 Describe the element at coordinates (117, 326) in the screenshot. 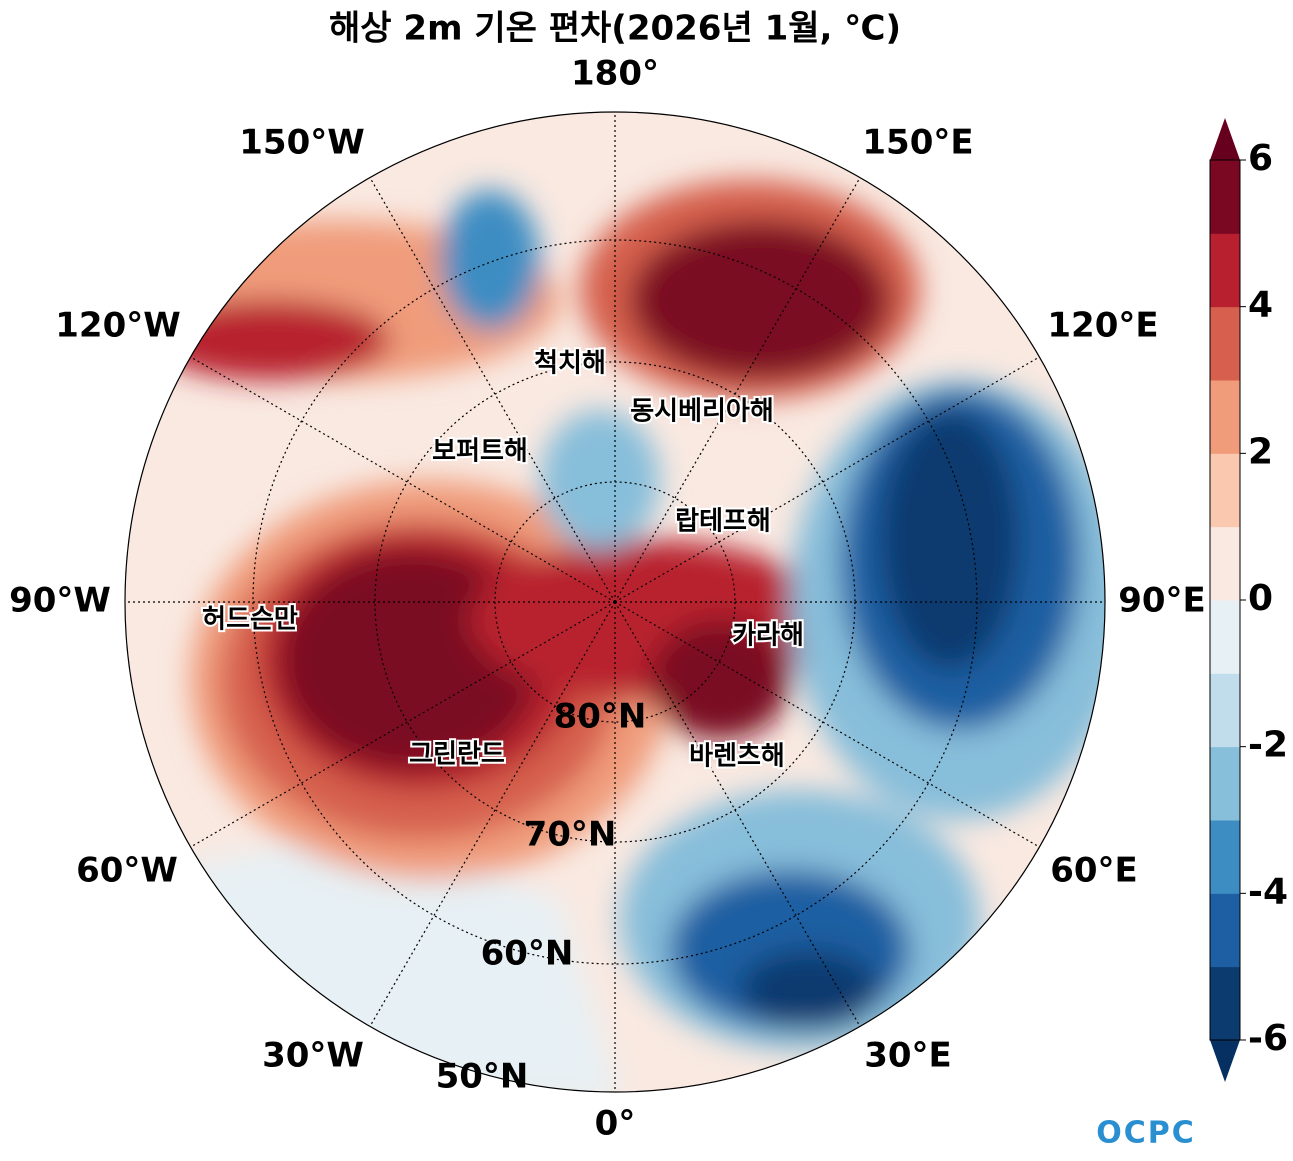

I see `lon-label: 120°W` at that location.